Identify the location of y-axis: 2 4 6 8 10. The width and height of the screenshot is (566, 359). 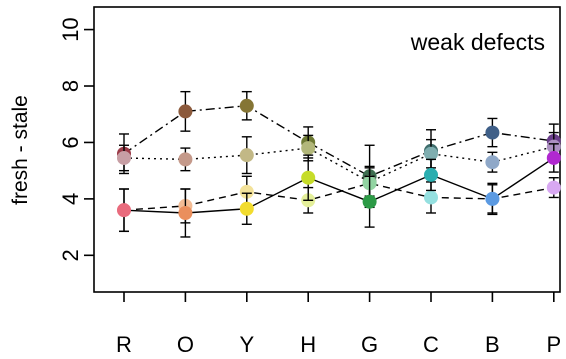
(76, 139).